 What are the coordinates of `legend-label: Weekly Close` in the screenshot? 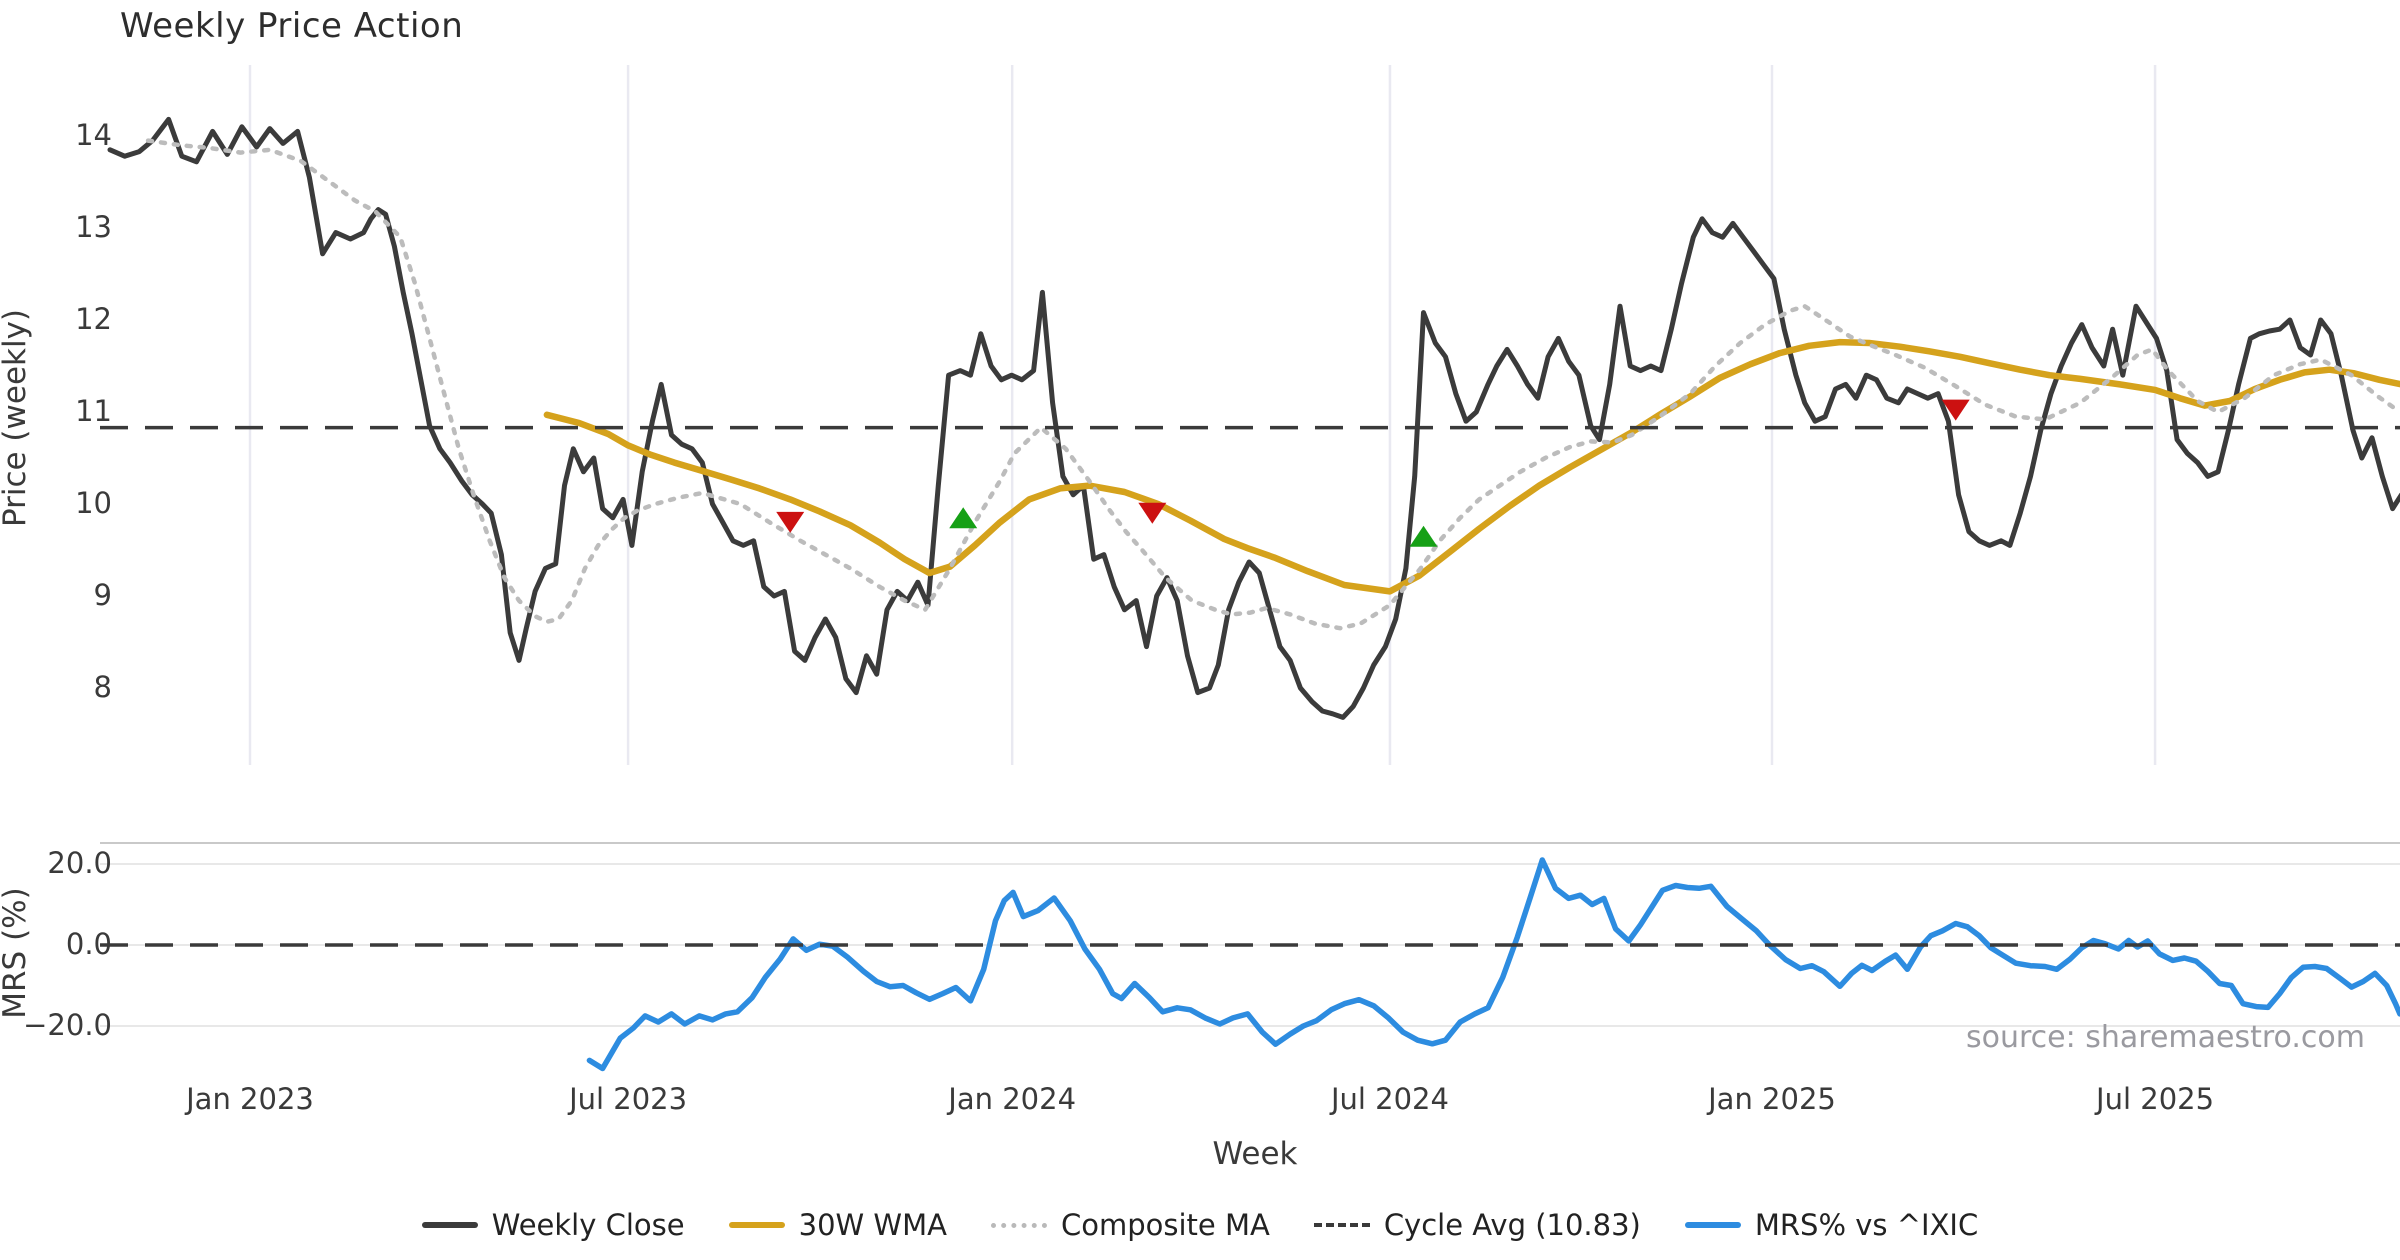 It's located at (588, 1225).